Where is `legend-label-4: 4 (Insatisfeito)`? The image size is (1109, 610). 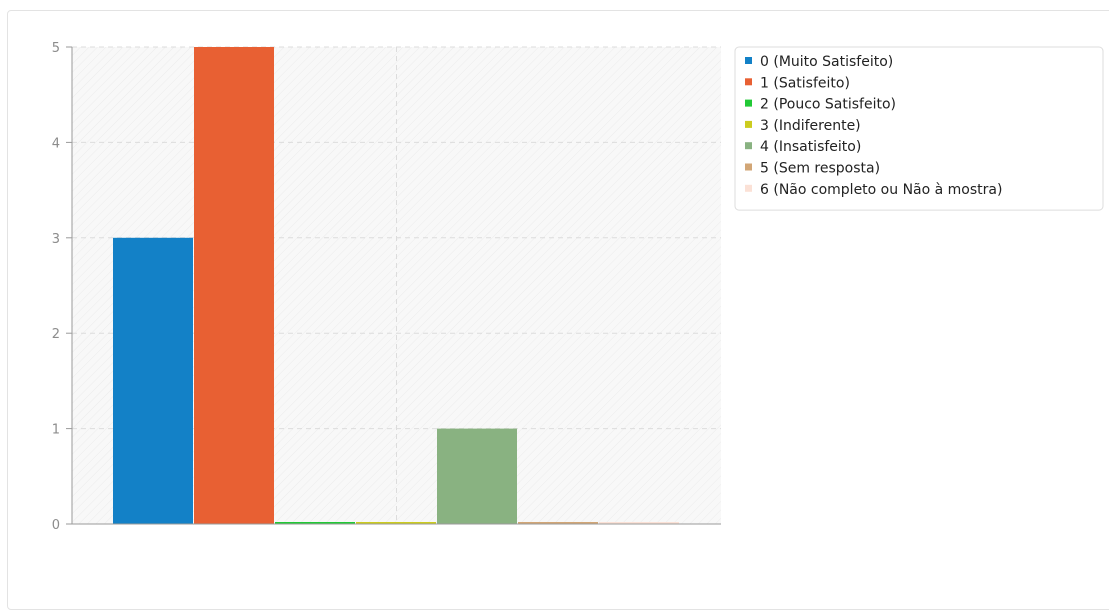
legend-label-4: 4 (Insatisfeito) is located at coordinates (810, 147).